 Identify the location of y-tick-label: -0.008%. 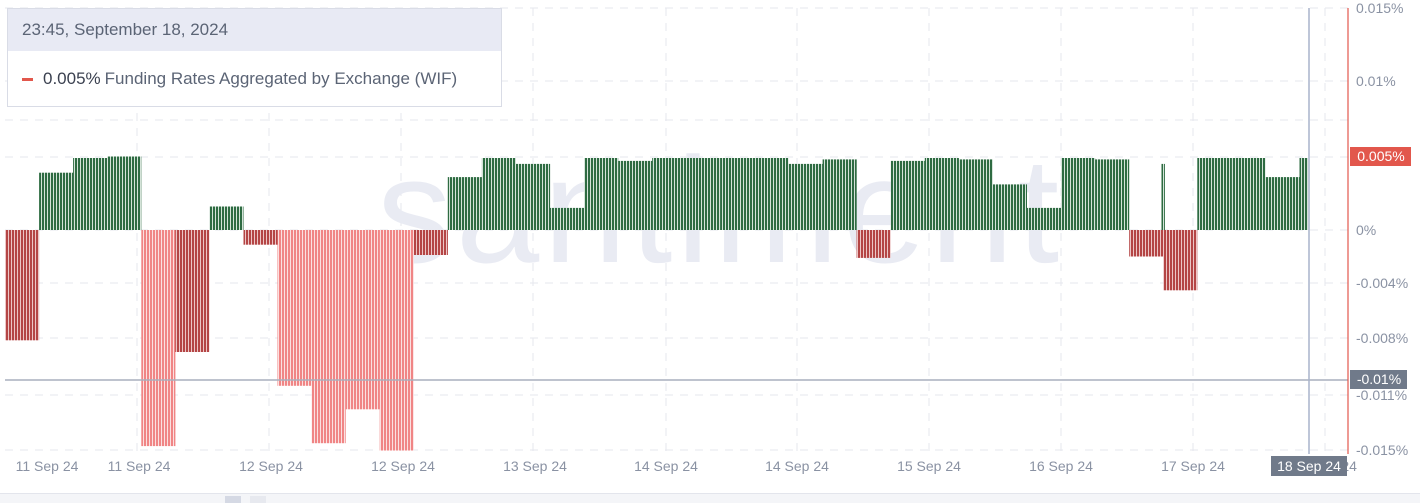
(1382, 338).